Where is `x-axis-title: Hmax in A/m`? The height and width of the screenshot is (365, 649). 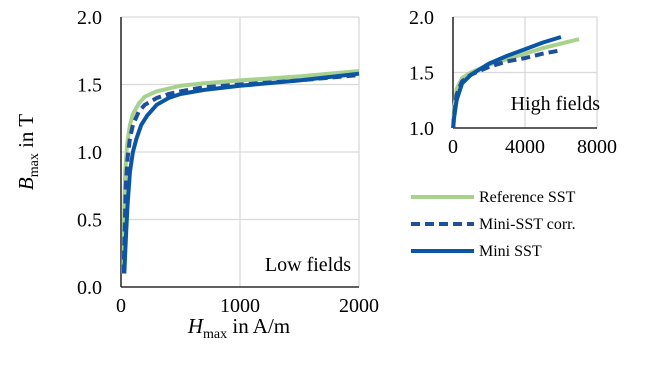 x-axis-title: Hmax in A/m is located at coordinates (238, 328).